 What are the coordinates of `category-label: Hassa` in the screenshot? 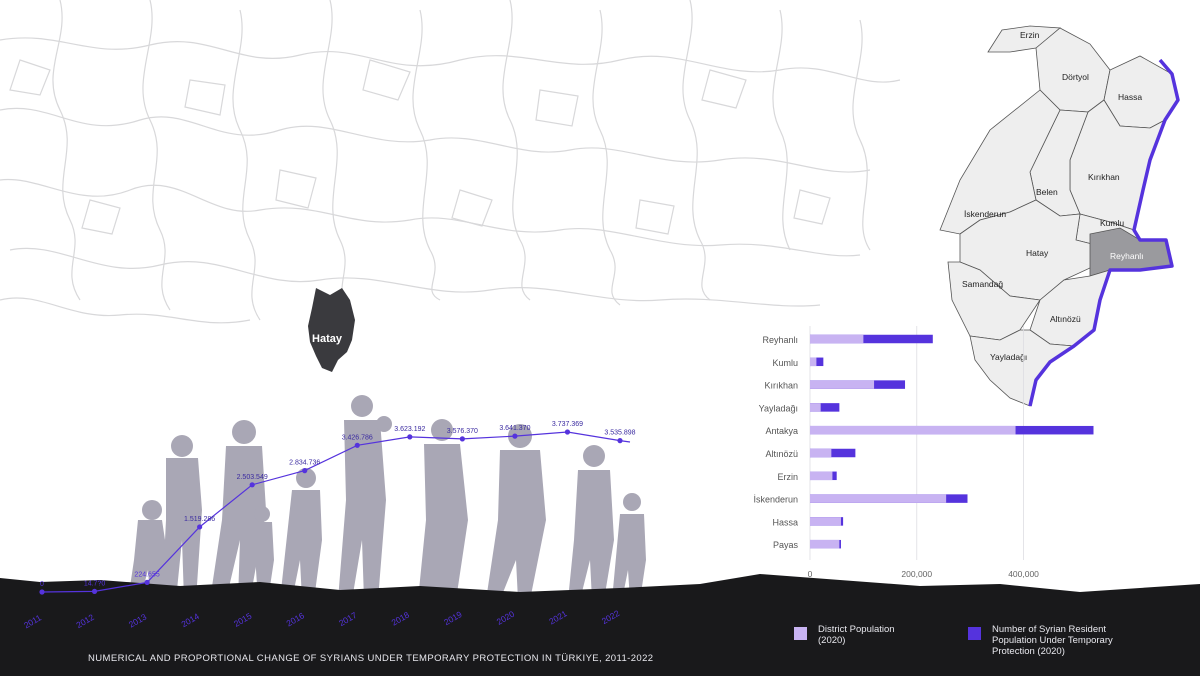 It's located at (785, 522).